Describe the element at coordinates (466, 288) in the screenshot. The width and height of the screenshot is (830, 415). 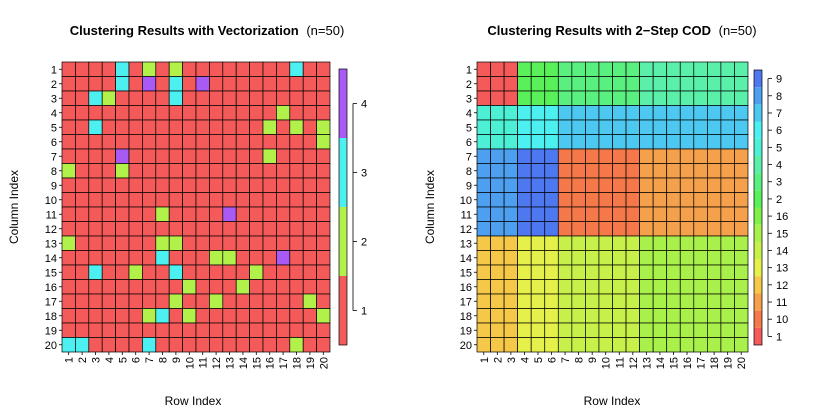
I see `y-tick-label: 16` at that location.